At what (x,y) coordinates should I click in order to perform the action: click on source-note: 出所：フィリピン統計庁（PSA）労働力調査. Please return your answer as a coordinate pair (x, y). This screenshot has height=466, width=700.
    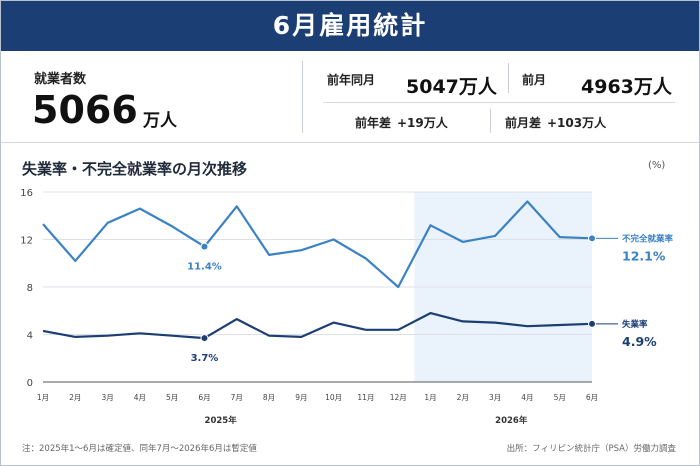
    Looking at the image, I should click on (591, 449).